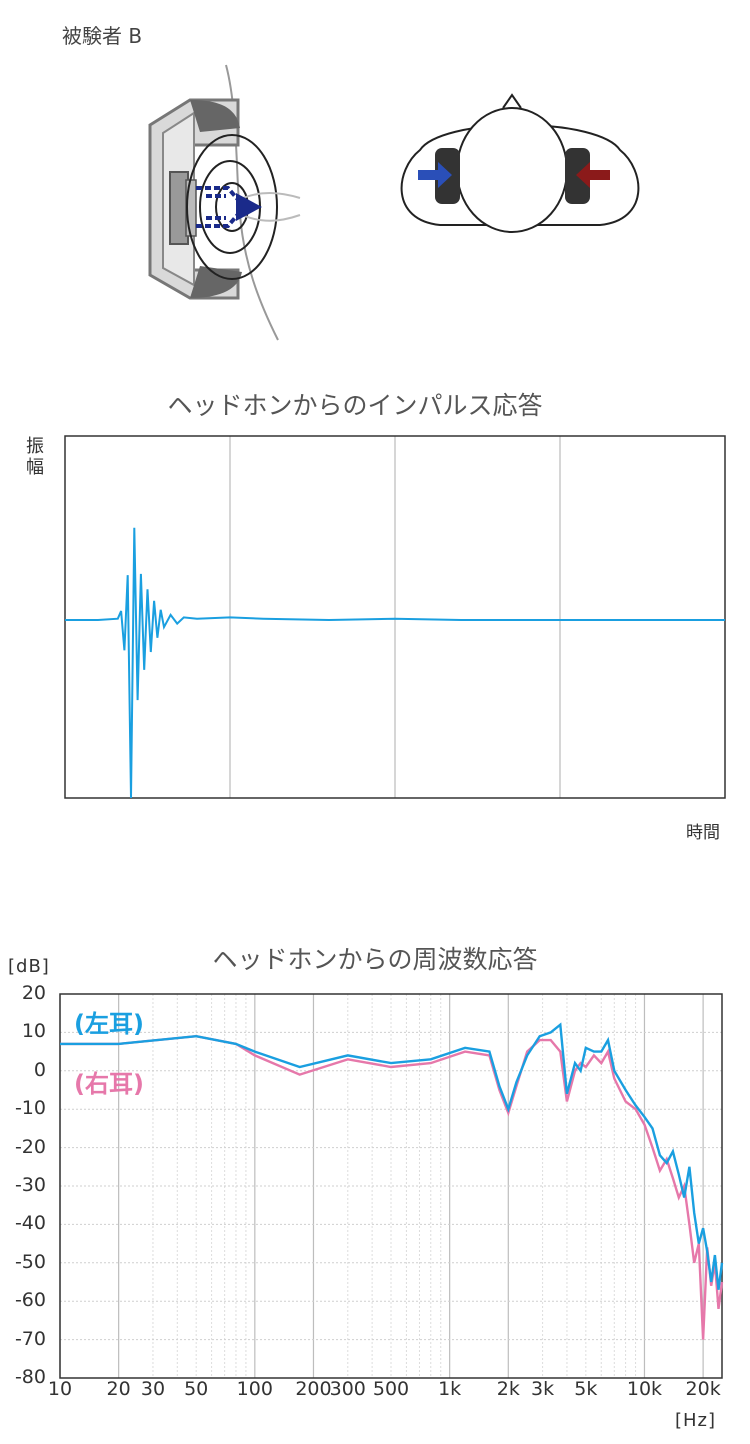  I want to click on freq-ytick: -60, so click(30, 1300).